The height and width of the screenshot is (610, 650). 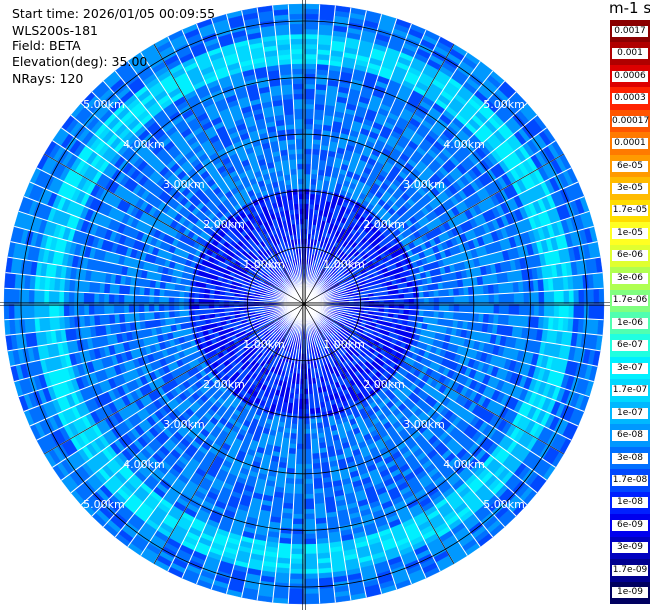 I want to click on colorbar-tick-label: 1.7e-05, so click(x=630, y=211).